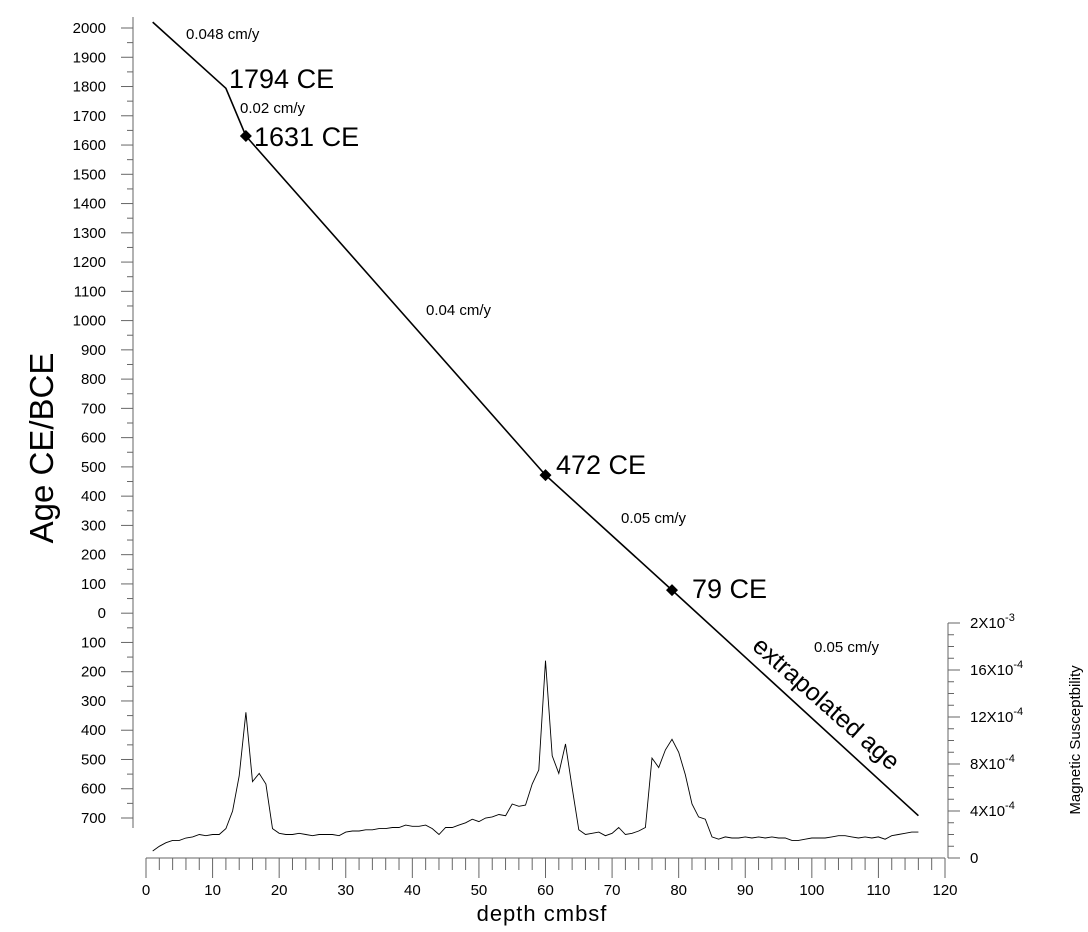  Describe the element at coordinates (985, 739) in the screenshot. I see `right-axis: 0 4X10-4 8X10-4 12X10-4 16X10-4 2X10-3` at that location.